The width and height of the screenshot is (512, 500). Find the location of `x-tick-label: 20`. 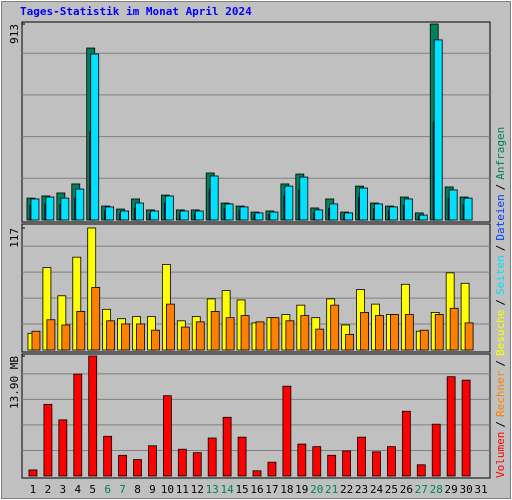

x-tick-label: 20 is located at coordinates (316, 489).